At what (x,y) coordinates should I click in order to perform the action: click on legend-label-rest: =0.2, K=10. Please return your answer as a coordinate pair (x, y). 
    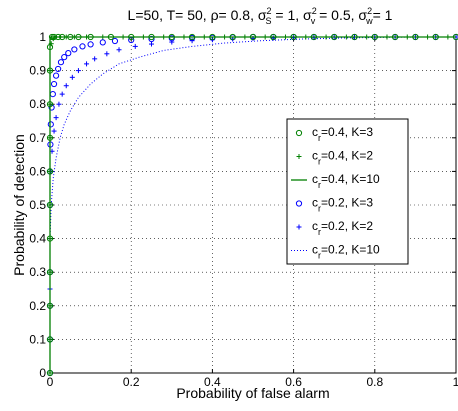
    Looking at the image, I should click on (350, 250).